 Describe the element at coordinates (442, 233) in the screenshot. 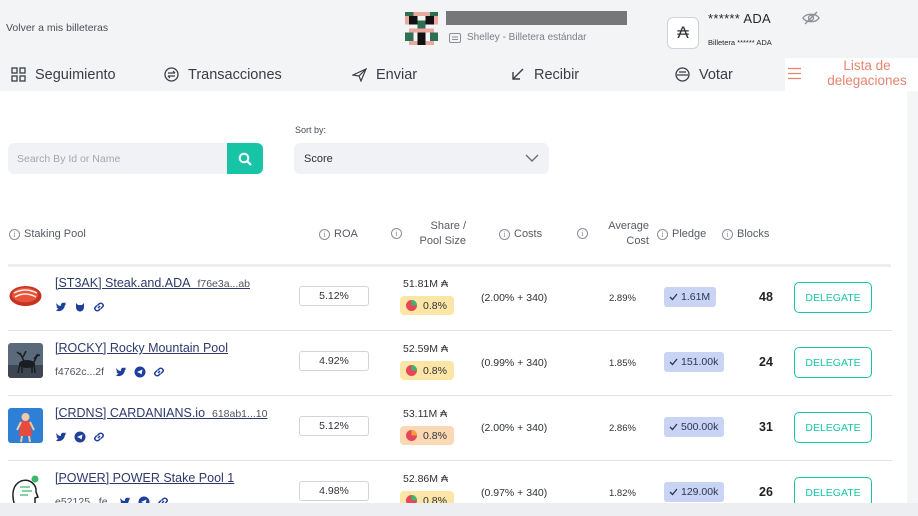

I see `column-header-share: Share / Pool Size` at that location.